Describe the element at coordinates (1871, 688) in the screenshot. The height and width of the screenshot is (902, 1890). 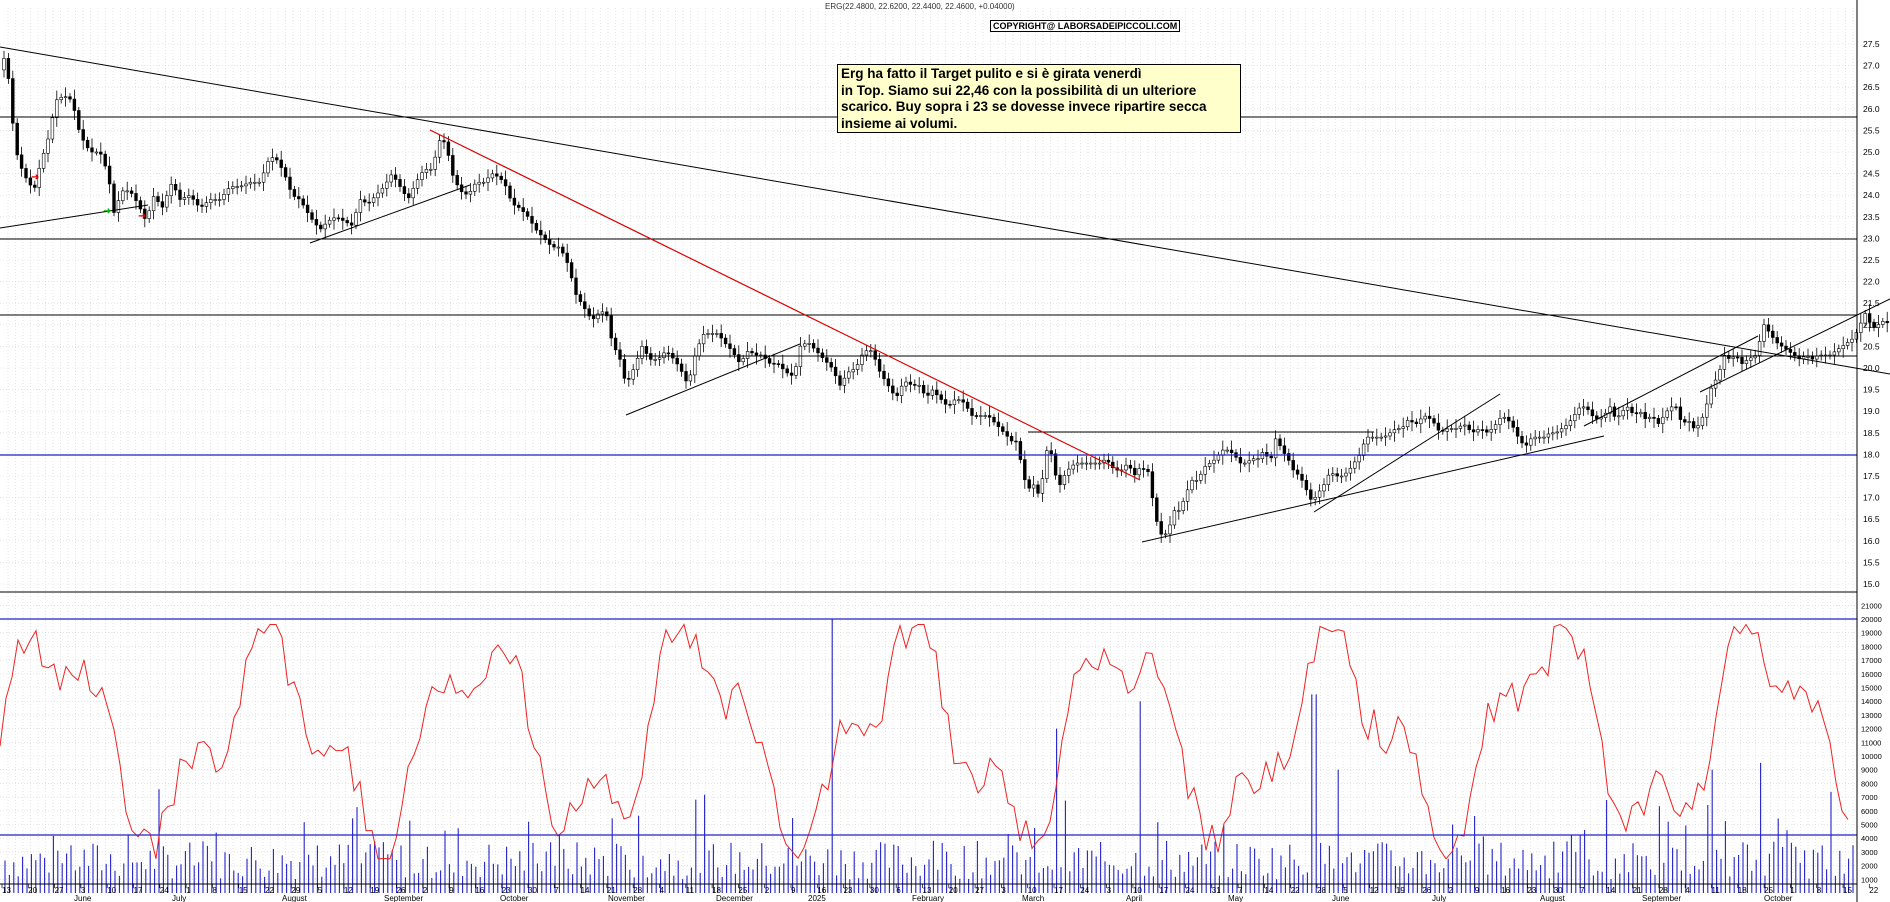
I see `volume-tick-label: 15000` at that location.